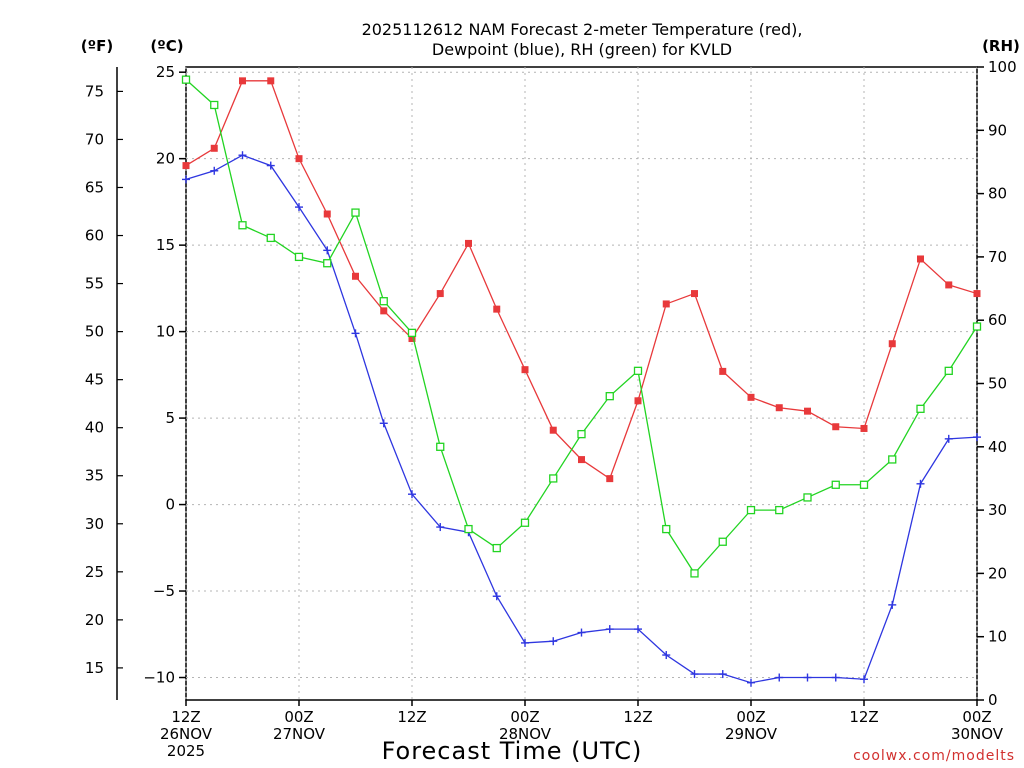 This screenshot has width=1024, height=768. I want to click on rh-tick-label: 40, so click(997, 447).